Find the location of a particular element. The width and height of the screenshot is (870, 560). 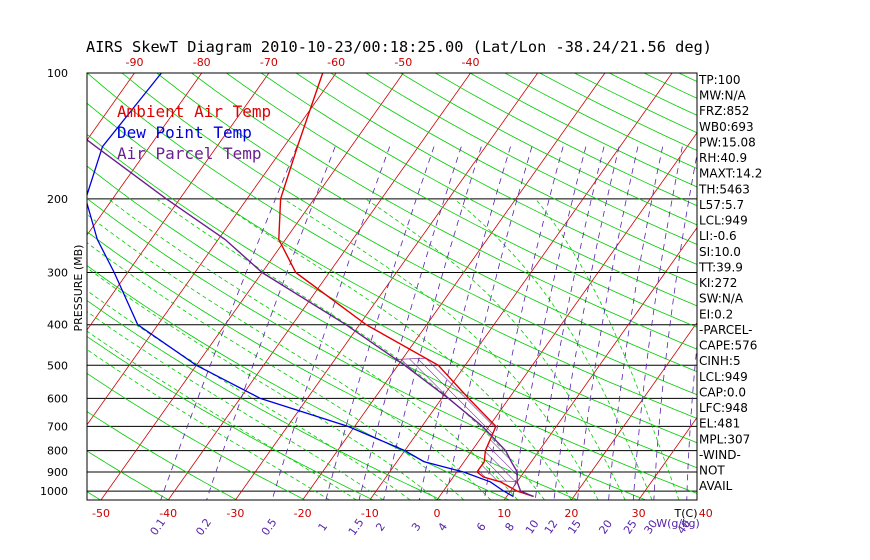

index-item-4: PW:15.08 is located at coordinates (727, 142).